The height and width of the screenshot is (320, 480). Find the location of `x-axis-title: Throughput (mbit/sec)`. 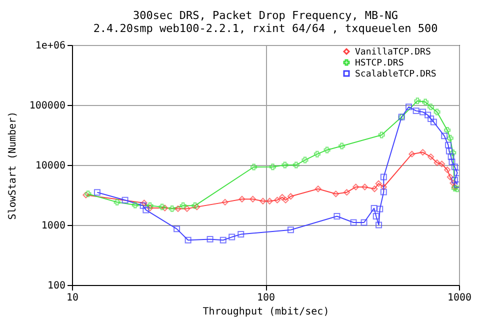

x-axis-title: Throughput (mbit/sec) is located at coordinates (266, 312).